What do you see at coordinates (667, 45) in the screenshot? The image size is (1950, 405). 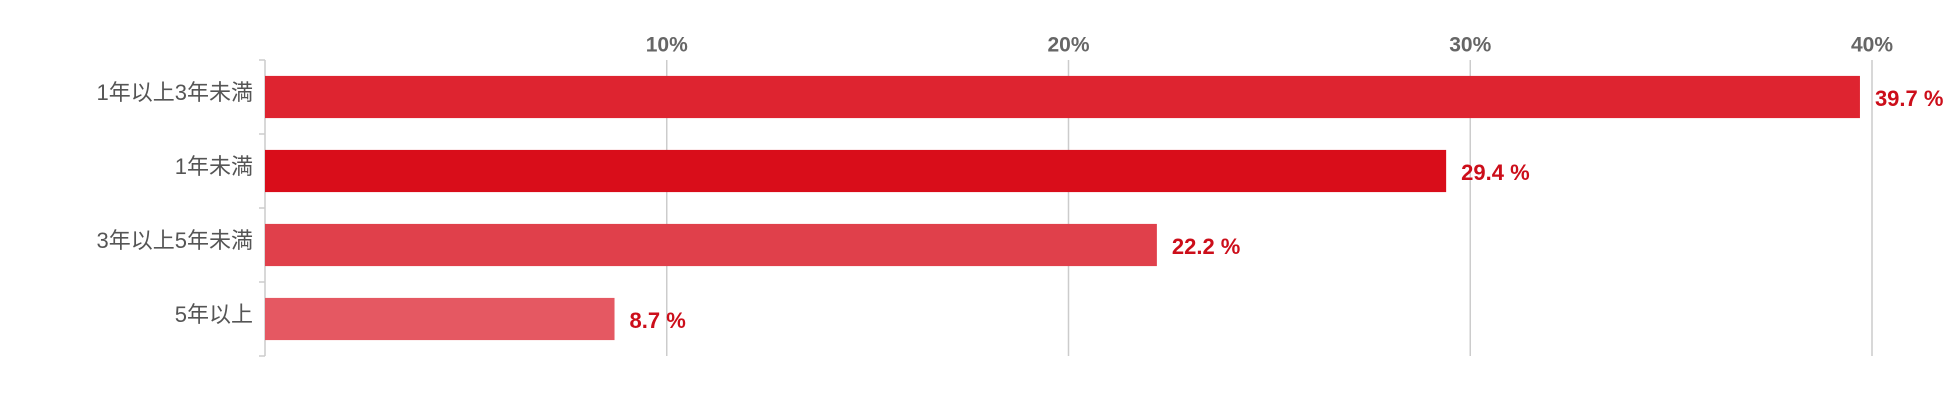 I see `x-tick-label: 10%` at bounding box center [667, 45].